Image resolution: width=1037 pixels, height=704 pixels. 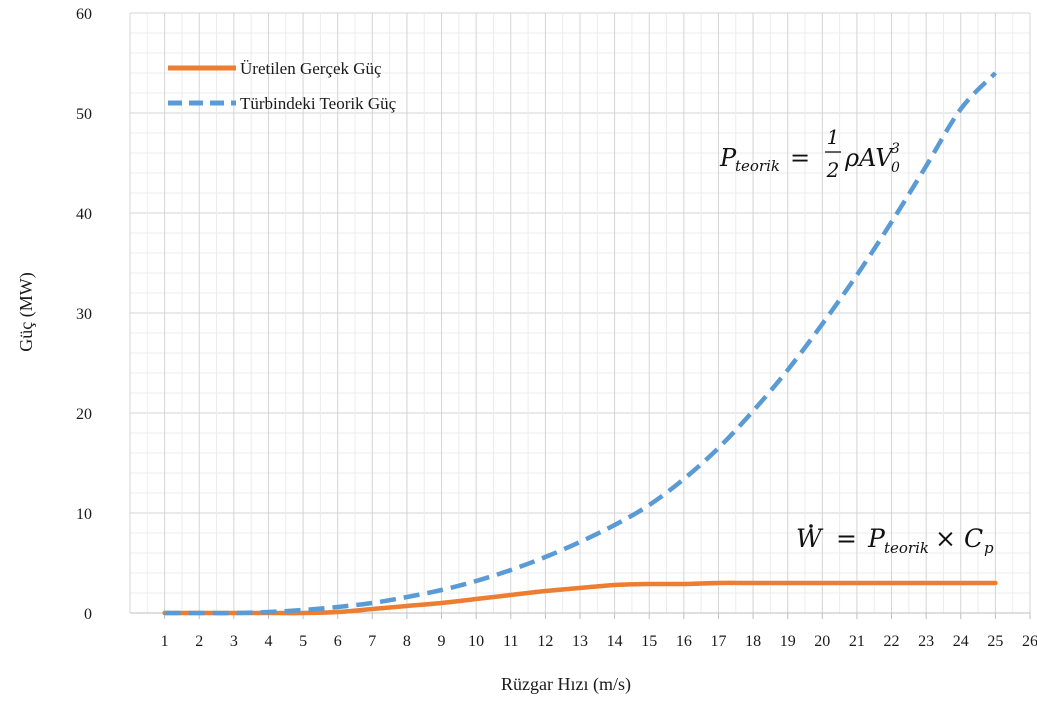 What do you see at coordinates (810, 538) in the screenshot?
I see `svg-text: W` at bounding box center [810, 538].